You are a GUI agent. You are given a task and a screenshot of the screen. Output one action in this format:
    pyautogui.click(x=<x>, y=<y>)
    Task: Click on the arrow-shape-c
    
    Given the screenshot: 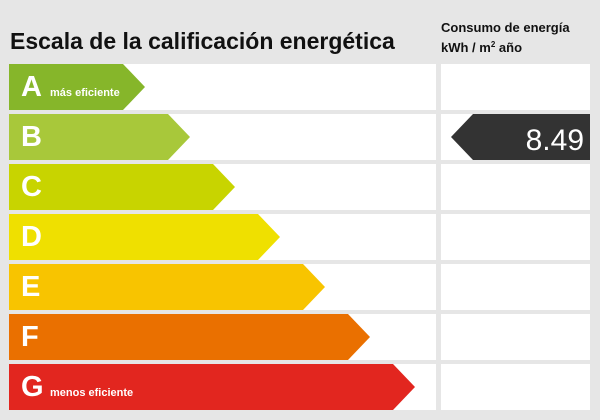 What is the action you would take?
    pyautogui.click(x=122, y=187)
    